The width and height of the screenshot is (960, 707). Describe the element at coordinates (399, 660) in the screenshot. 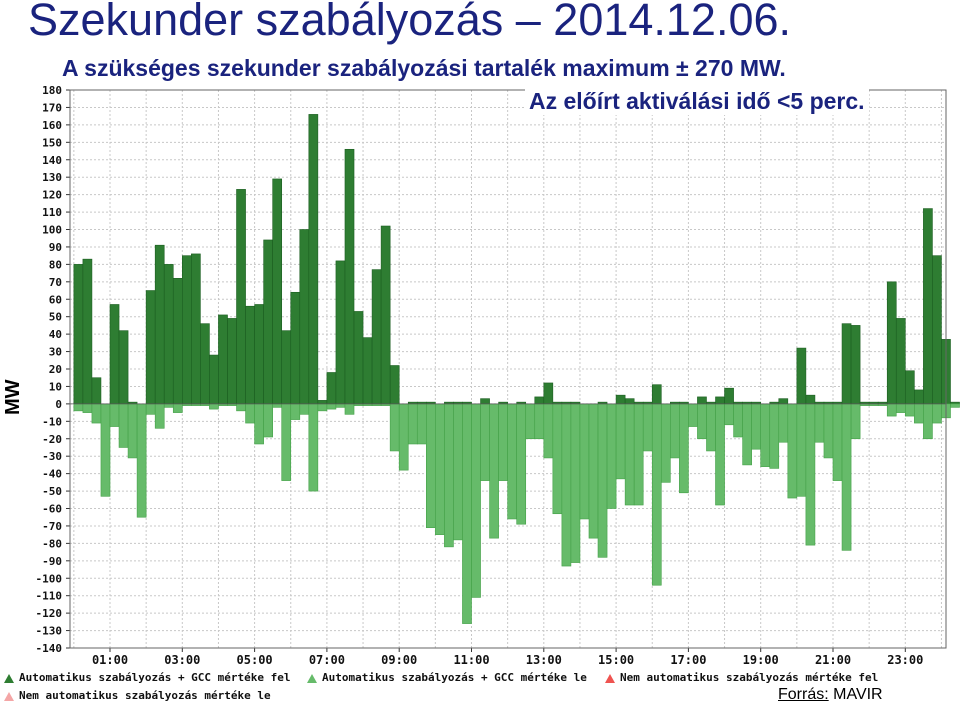

I see `x-tick-label: 09:00` at that location.